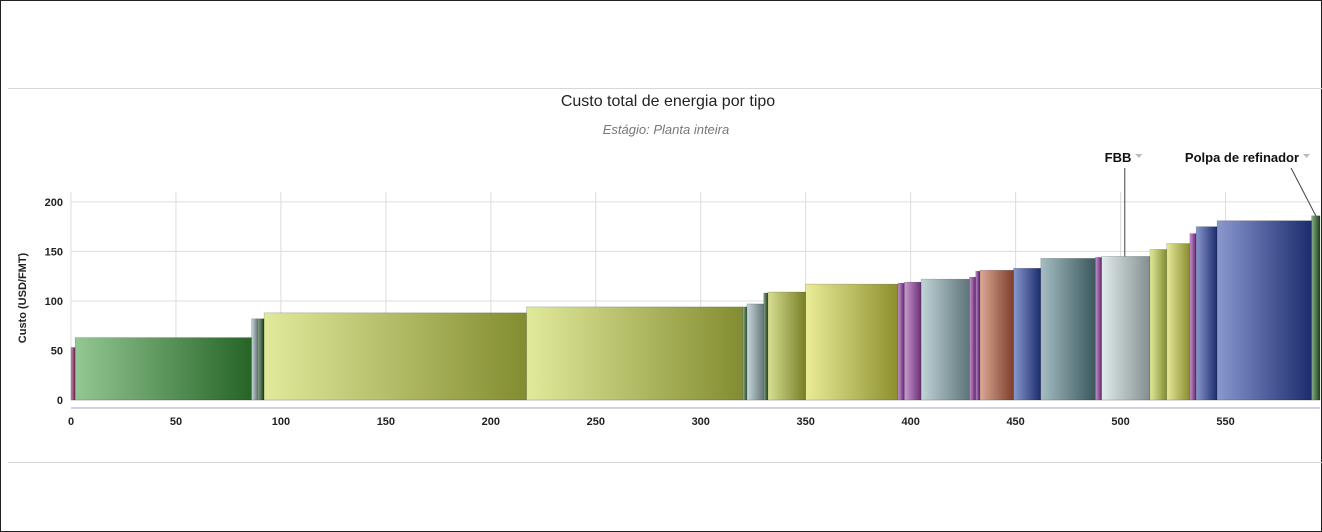 This screenshot has height=532, width=1322. I want to click on chart-subtitle: Estágio: Planta inteira, so click(666, 129).